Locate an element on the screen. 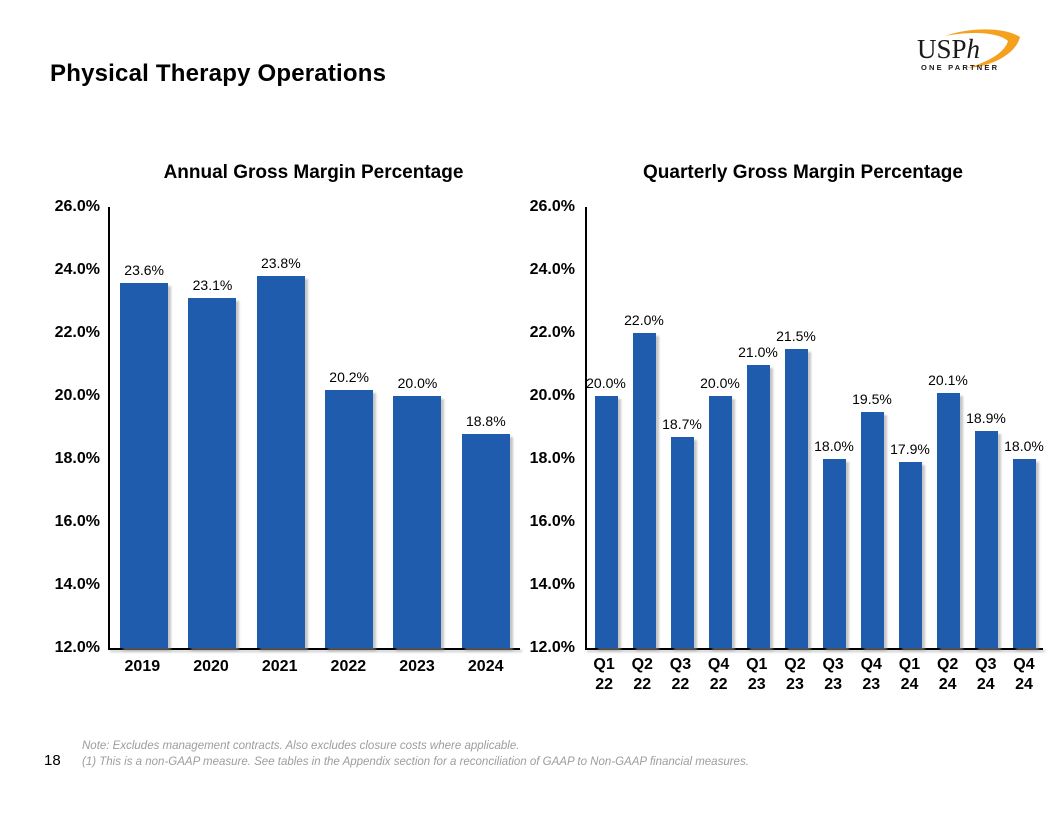 Image resolution: width=1056 pixels, height=816 pixels. y-tick-label: 24.0% is located at coordinates (552, 269).